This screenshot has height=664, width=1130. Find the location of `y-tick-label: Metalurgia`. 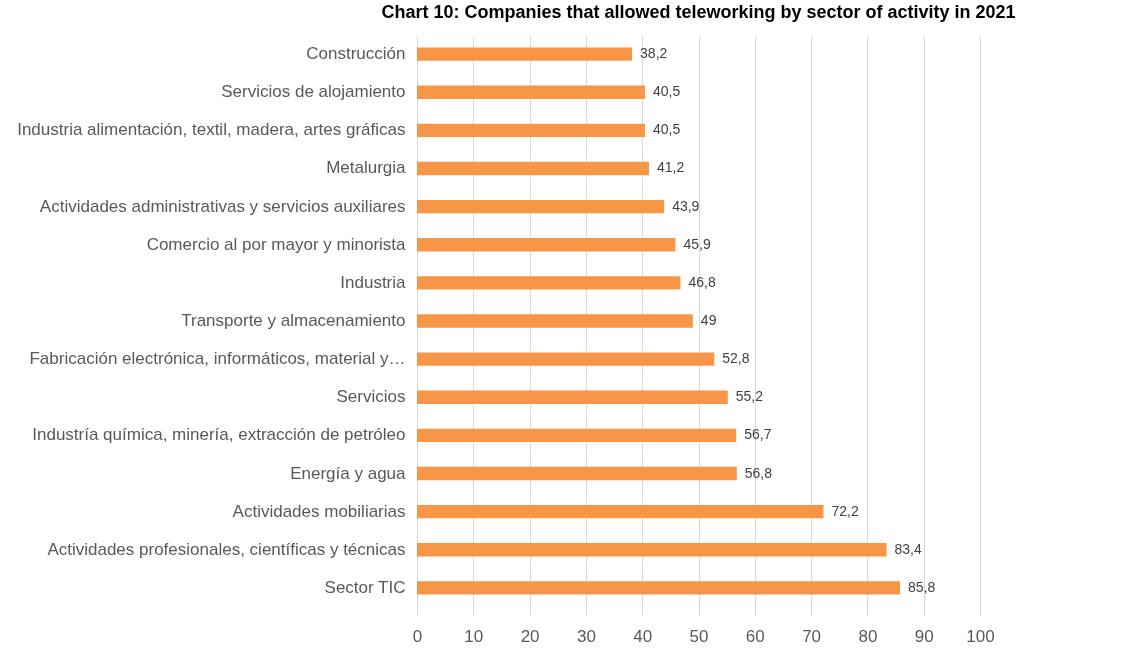

y-tick-label: Metalurgia is located at coordinates (366, 168).